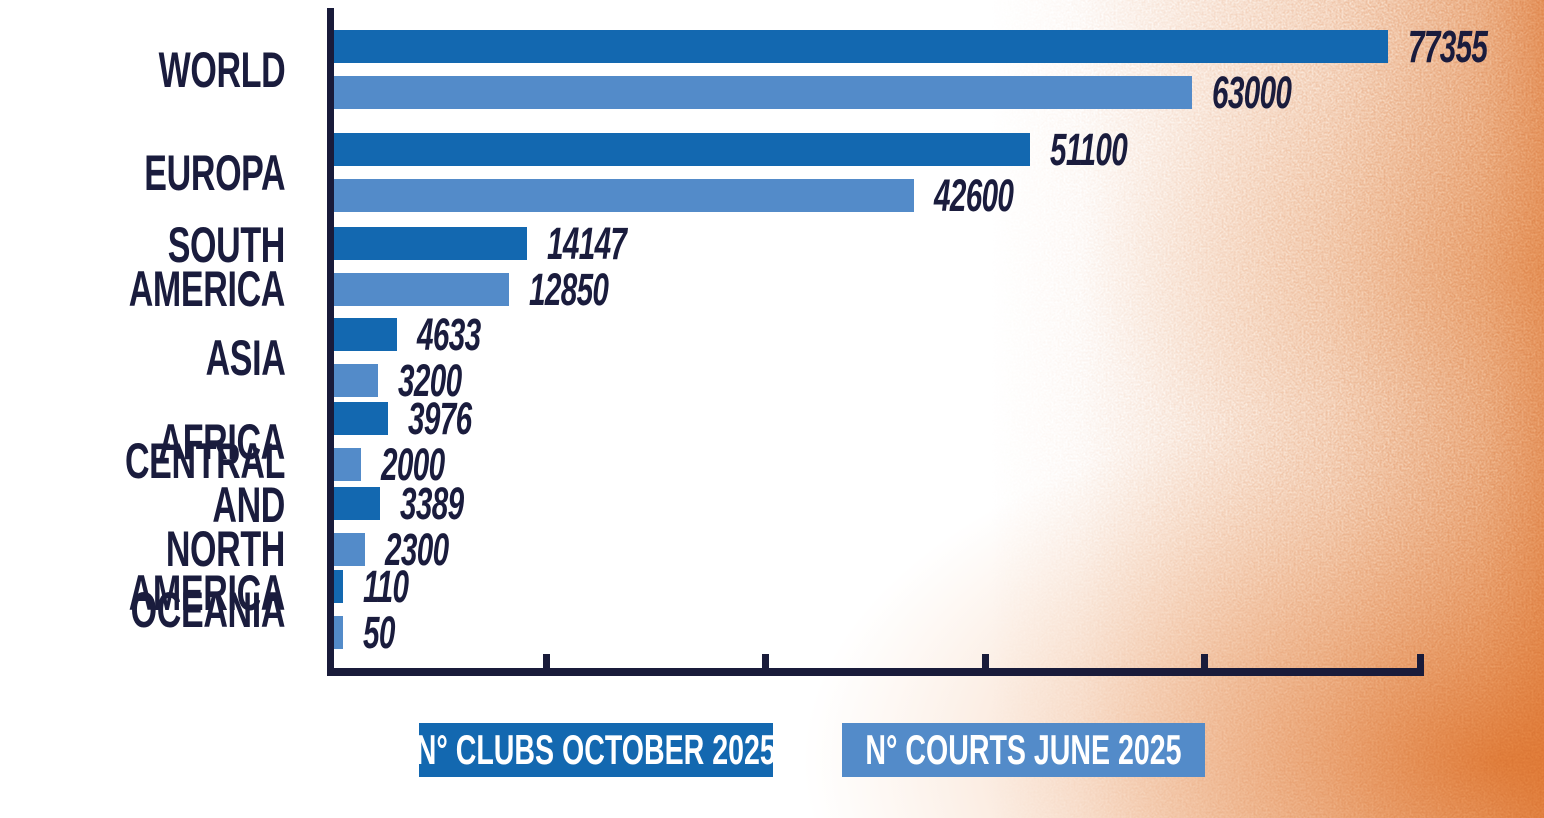  I want to click on value-label-south-america-courts: 12850, so click(569, 289).